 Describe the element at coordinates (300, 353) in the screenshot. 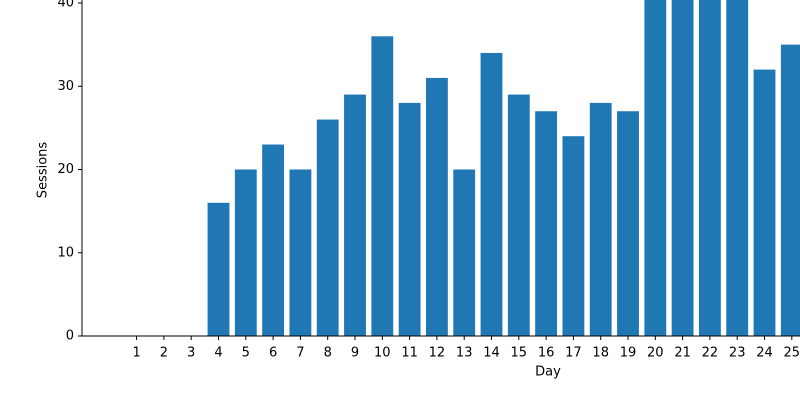

I see `x-tick-label: 7` at that location.